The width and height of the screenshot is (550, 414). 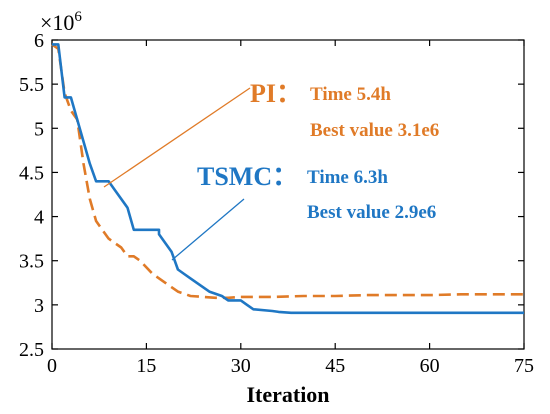 What do you see at coordinates (276, 93) in the screenshot?
I see `annotation-label: PI：` at bounding box center [276, 93].